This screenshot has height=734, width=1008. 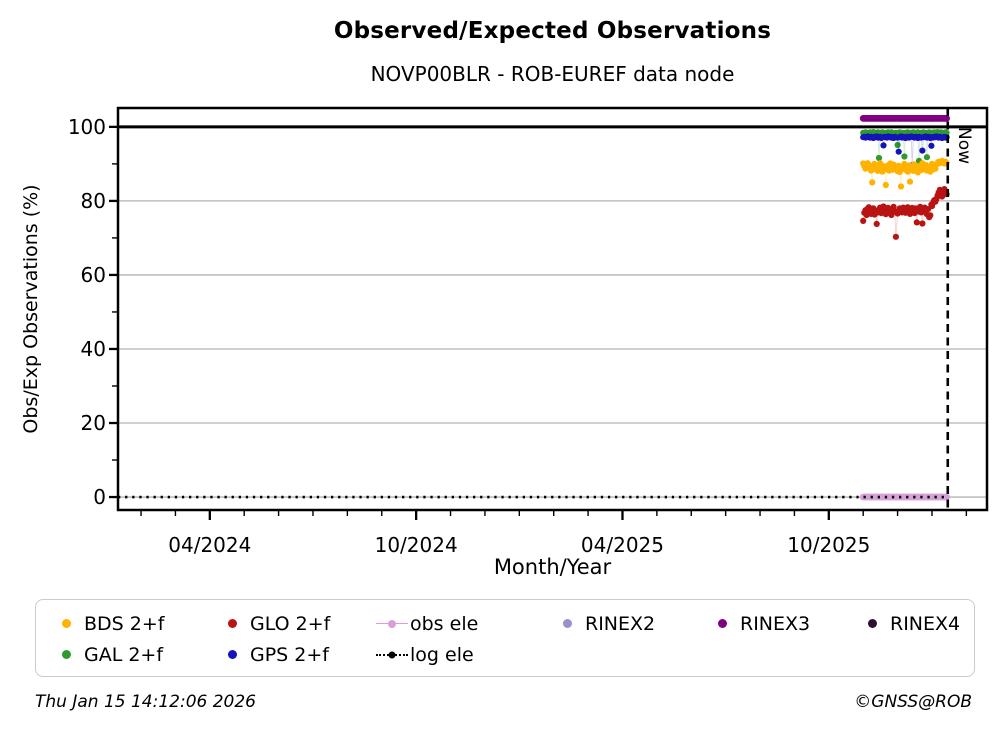 I want to click on series-points-RINEX3, so click(x=904, y=118).